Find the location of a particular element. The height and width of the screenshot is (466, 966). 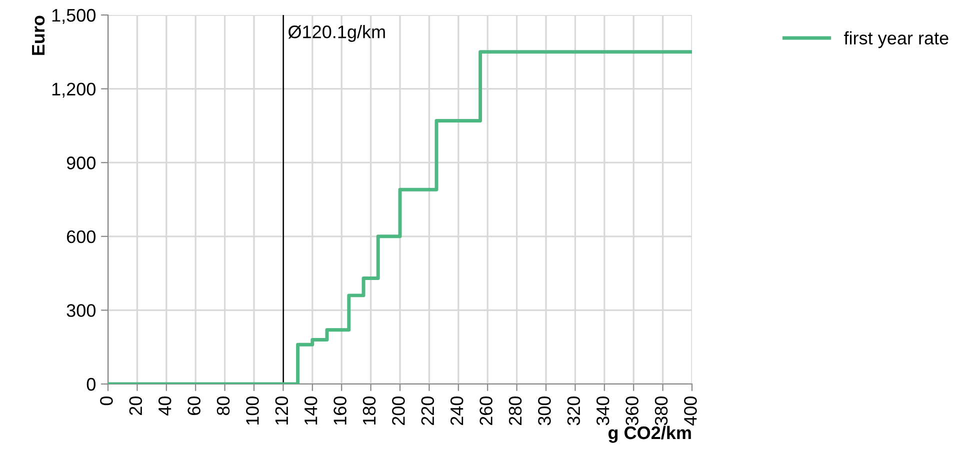

x-axis-title: g CO2/km is located at coordinates (649, 434).